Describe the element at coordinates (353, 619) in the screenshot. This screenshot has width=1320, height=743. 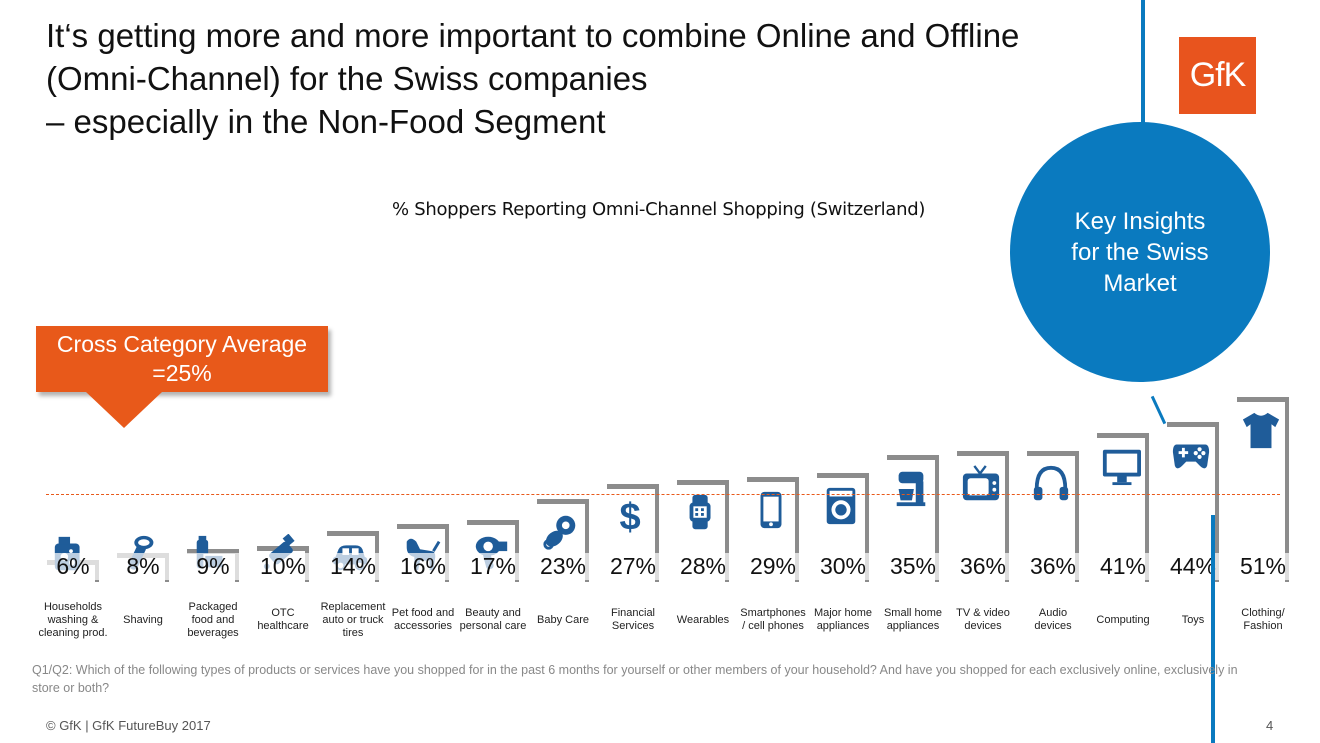
I see `category-label: Replacement auto or truck tires` at that location.